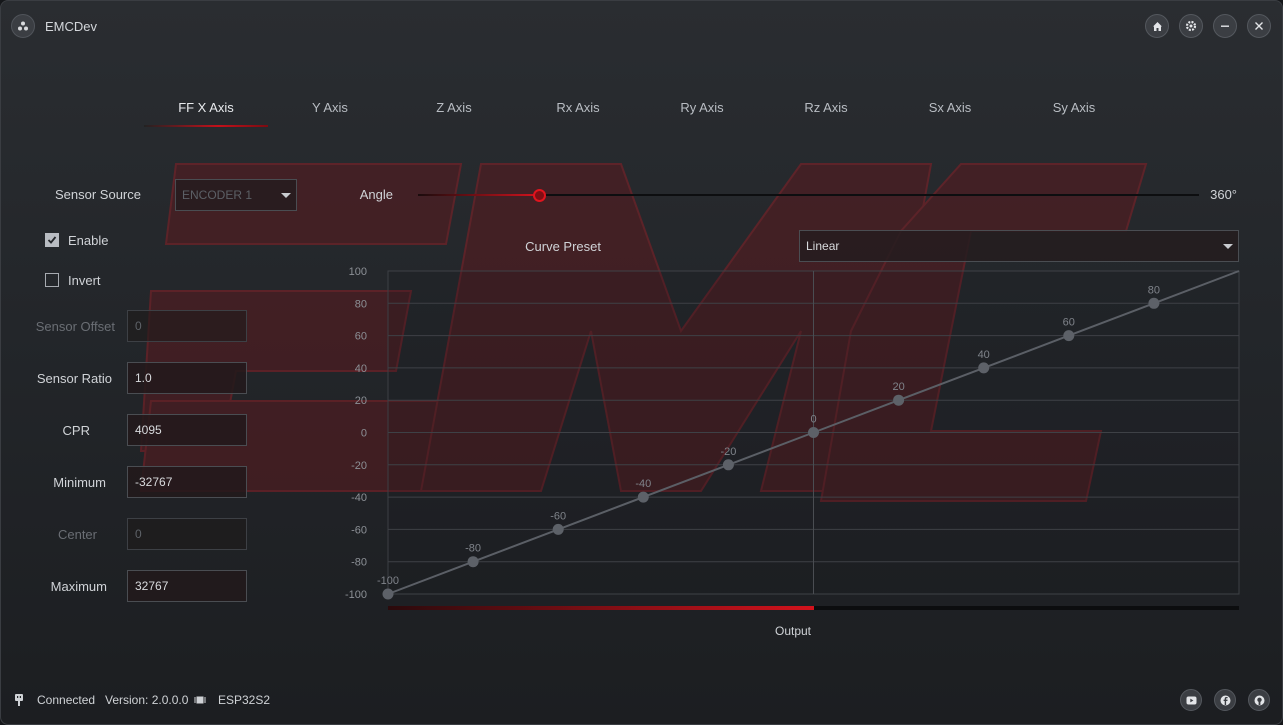 Image resolution: width=1283 pixels, height=725 pixels. What do you see at coordinates (187, 586) in the screenshot?
I see `maximum-input: 32767` at bounding box center [187, 586].